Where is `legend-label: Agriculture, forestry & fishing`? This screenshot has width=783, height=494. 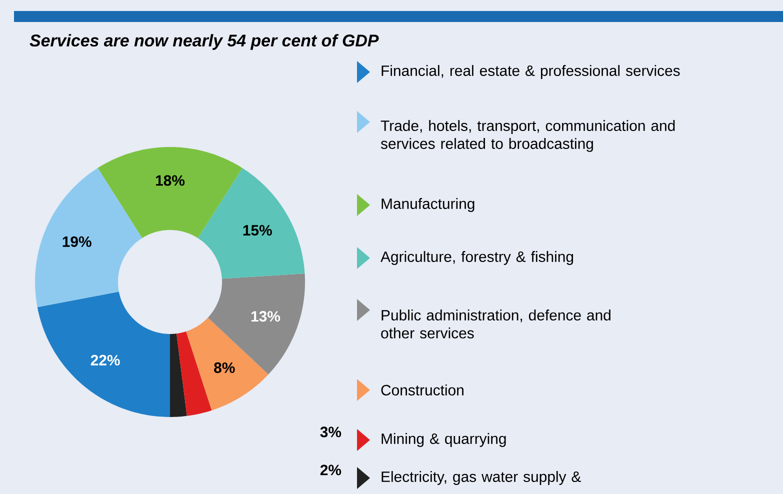
legend-label: Agriculture, forestry & fishing is located at coordinates (477, 258).